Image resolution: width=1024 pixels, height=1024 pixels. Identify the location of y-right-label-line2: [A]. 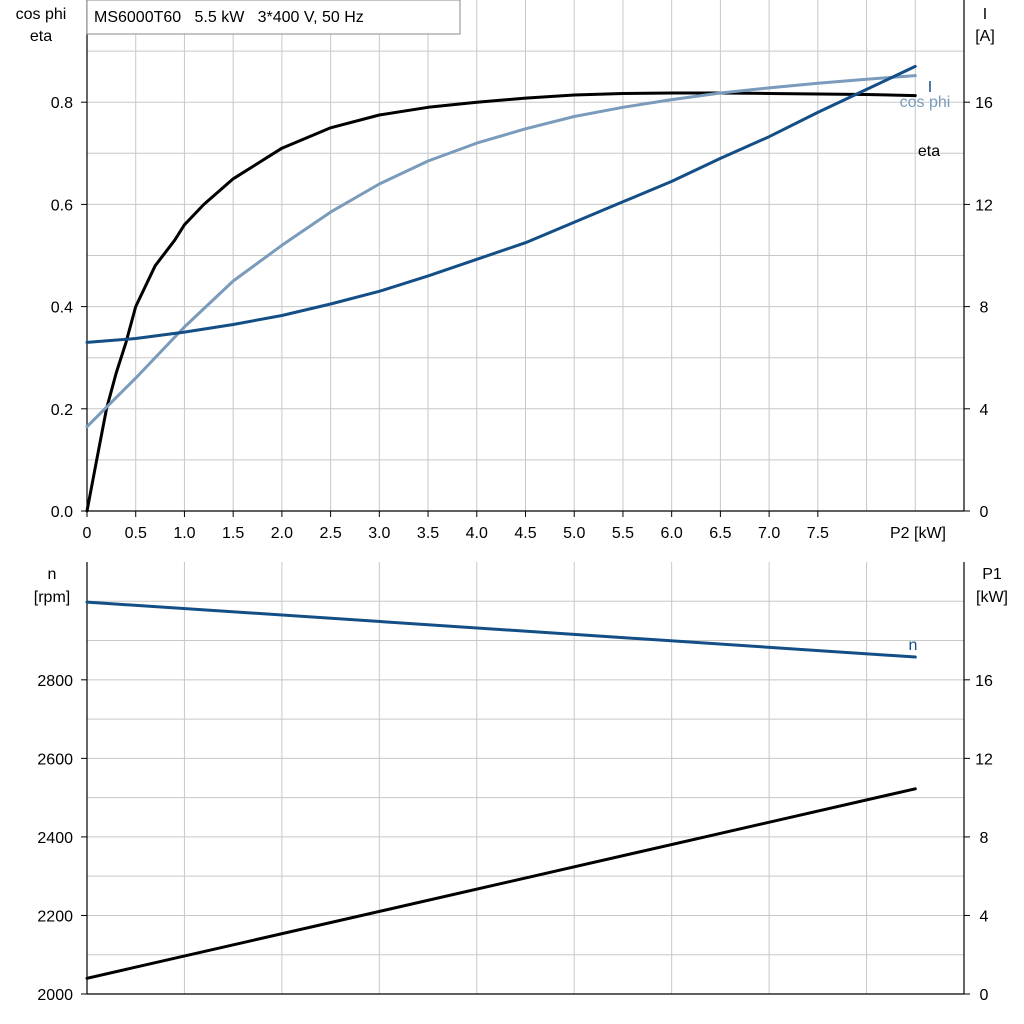
(985, 36).